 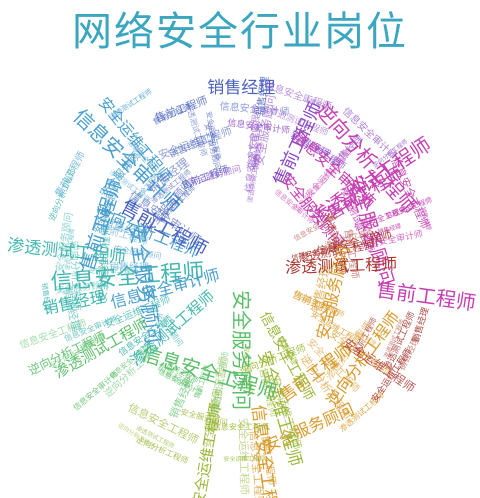 What do you see at coordinates (240, 32) in the screenshot?
I see `page-title: 网络安全行业岗位` at bounding box center [240, 32].